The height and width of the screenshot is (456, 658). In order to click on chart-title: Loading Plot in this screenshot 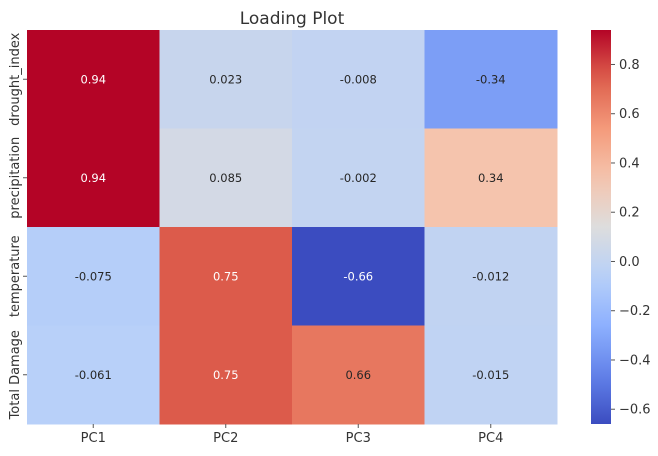, I will do `click(292, 19)`.